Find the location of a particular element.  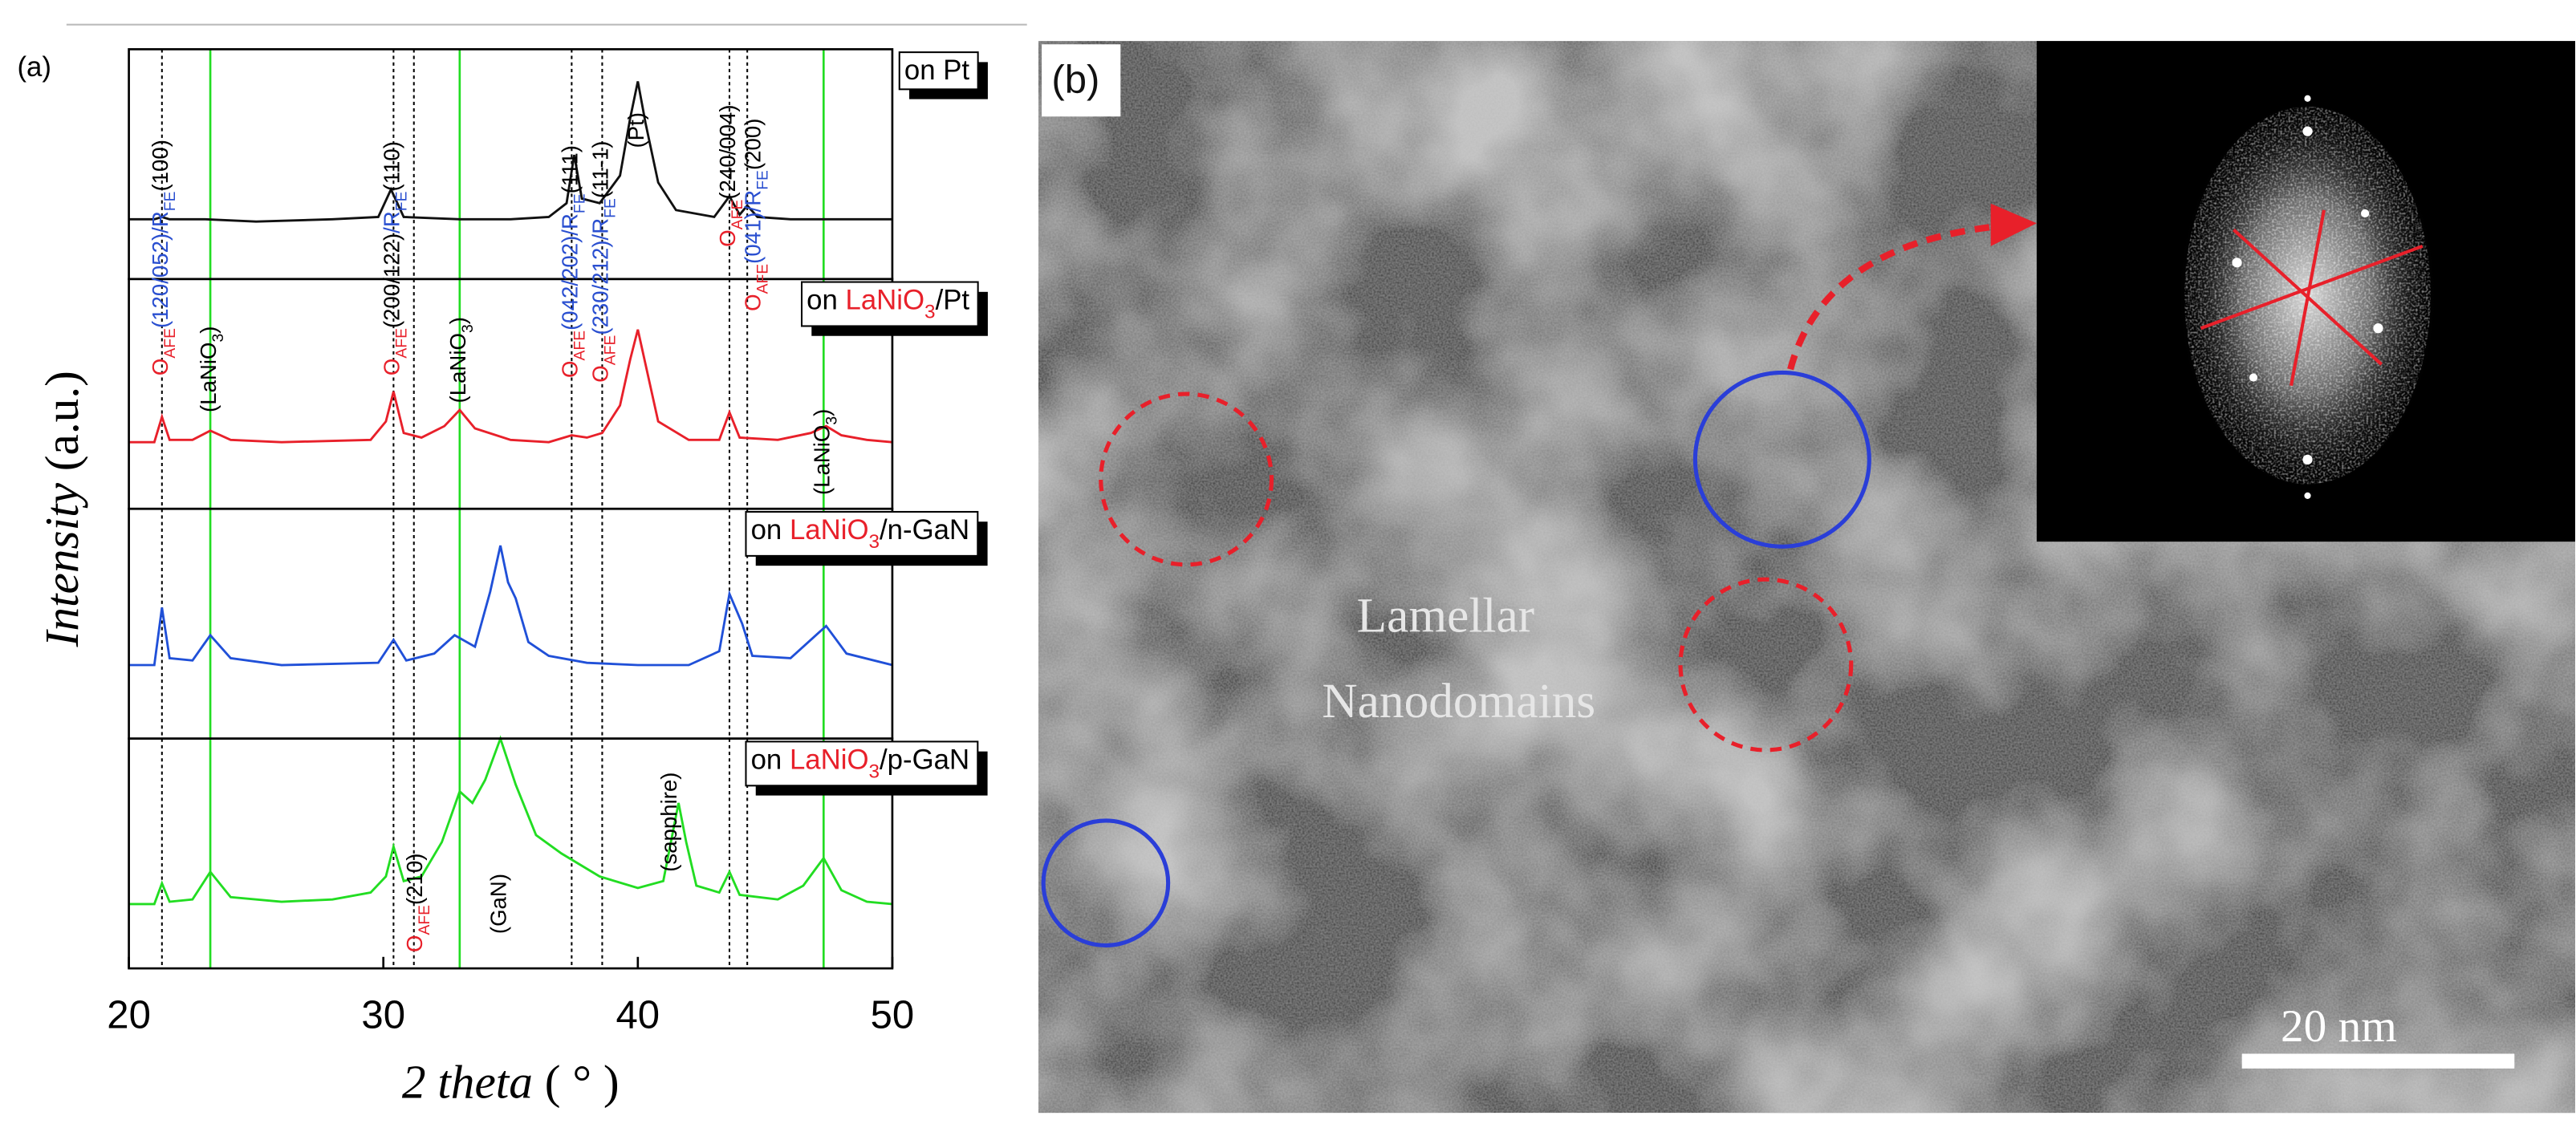

x-tick-label: 30 is located at coordinates (383, 1014).